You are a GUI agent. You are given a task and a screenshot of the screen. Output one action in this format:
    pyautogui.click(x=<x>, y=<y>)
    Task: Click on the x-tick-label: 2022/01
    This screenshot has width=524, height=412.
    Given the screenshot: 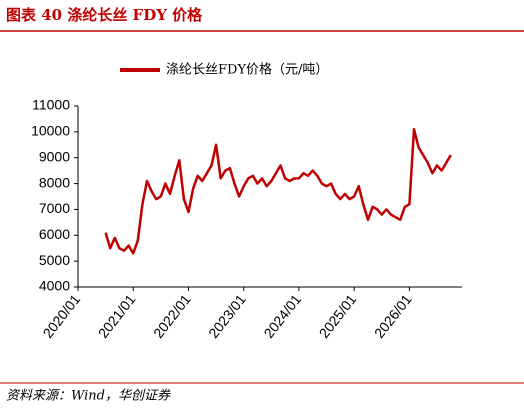 What is the action you would take?
    pyautogui.click(x=172, y=316)
    